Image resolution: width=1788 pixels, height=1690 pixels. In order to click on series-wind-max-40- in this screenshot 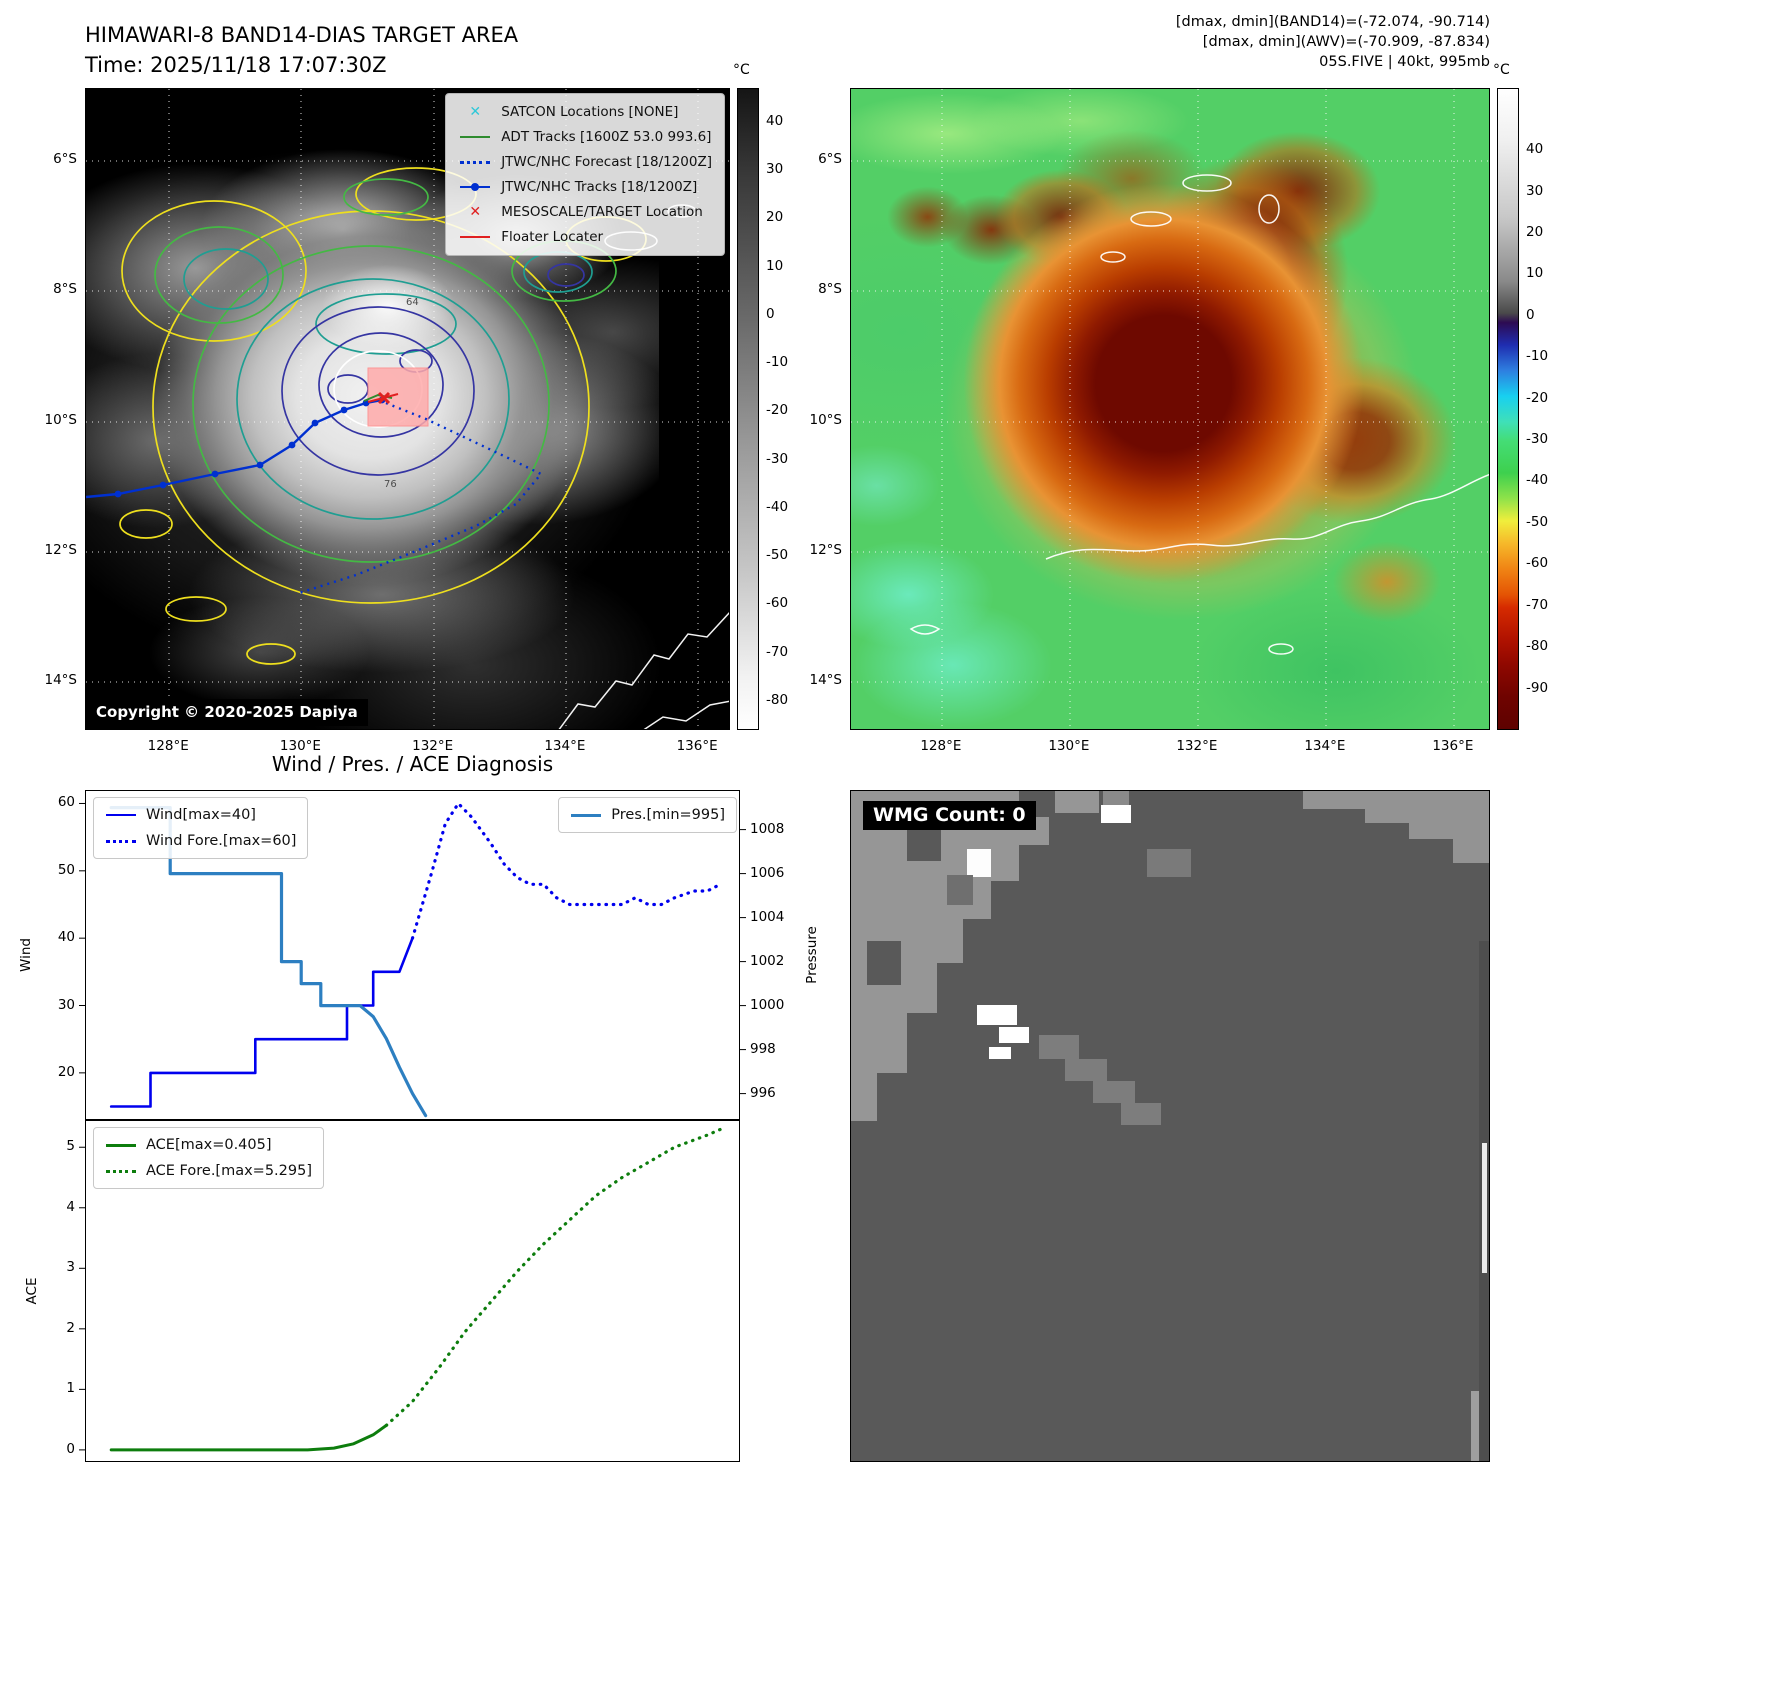, I will do `click(261, 1022)`.